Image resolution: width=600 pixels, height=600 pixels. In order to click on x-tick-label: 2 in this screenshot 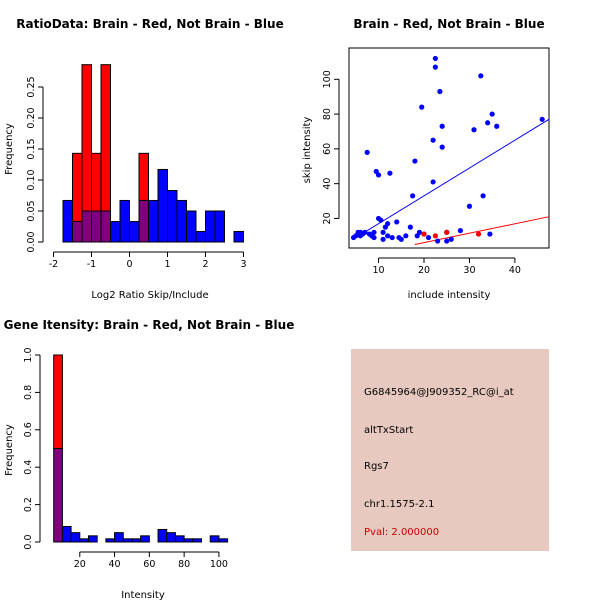, I will do `click(205, 264)`.